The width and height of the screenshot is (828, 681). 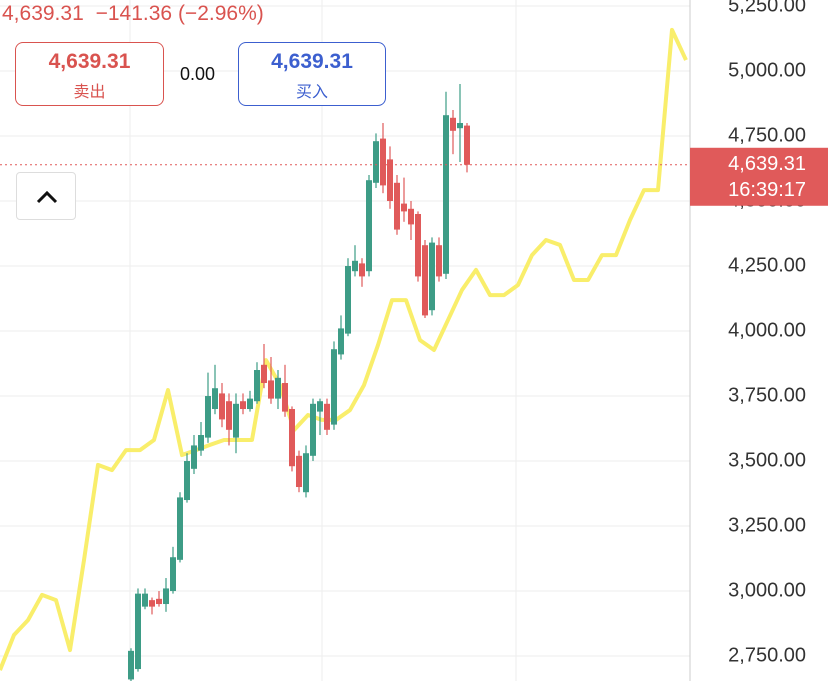 I want to click on price-tag-value: 4,639.31, so click(x=767, y=164).